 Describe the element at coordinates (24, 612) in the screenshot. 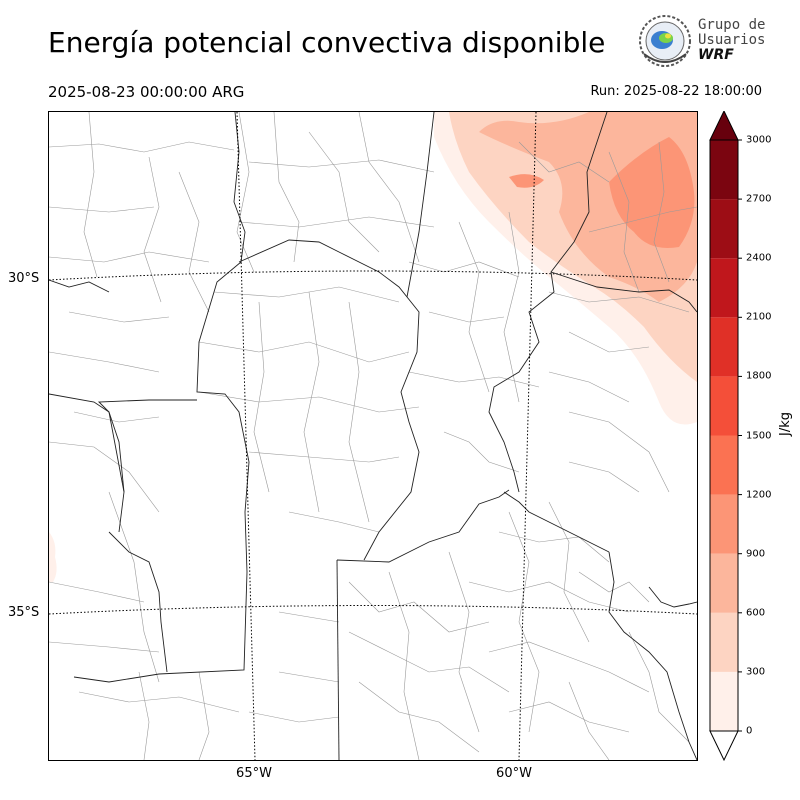

I see `lat-label-35s: 35°S` at that location.